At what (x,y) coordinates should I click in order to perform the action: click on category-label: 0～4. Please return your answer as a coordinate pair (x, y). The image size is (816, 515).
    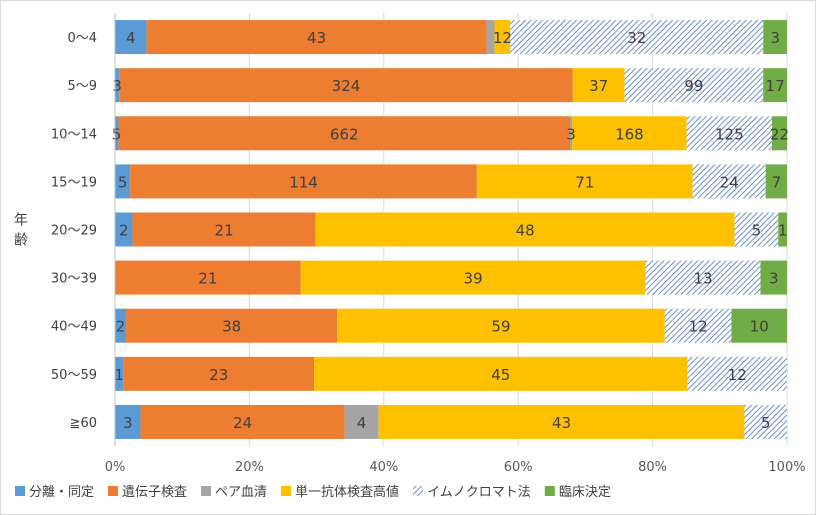
    Looking at the image, I should click on (82, 38).